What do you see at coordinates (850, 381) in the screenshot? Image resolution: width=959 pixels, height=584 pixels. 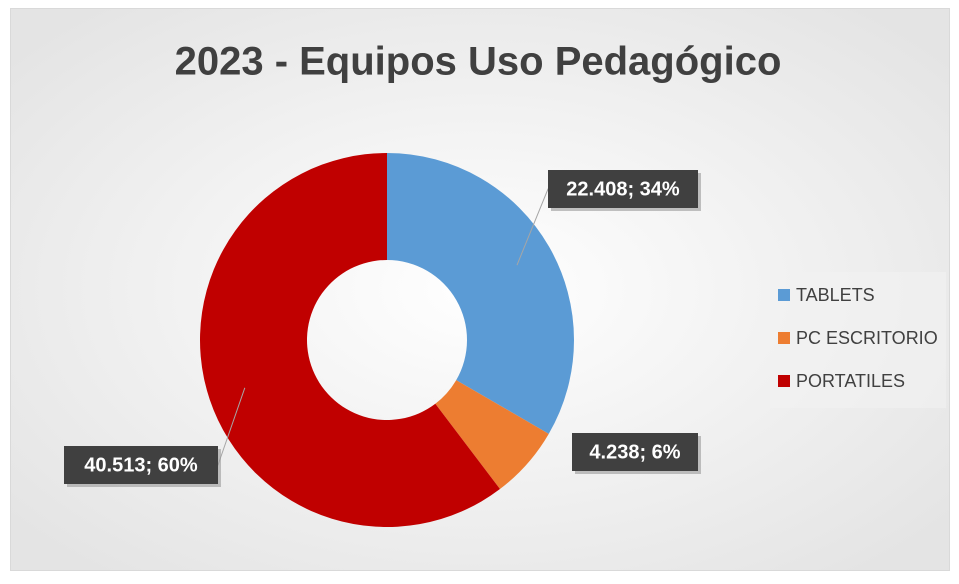 I see `legend-label: PORTATILES` at bounding box center [850, 381].